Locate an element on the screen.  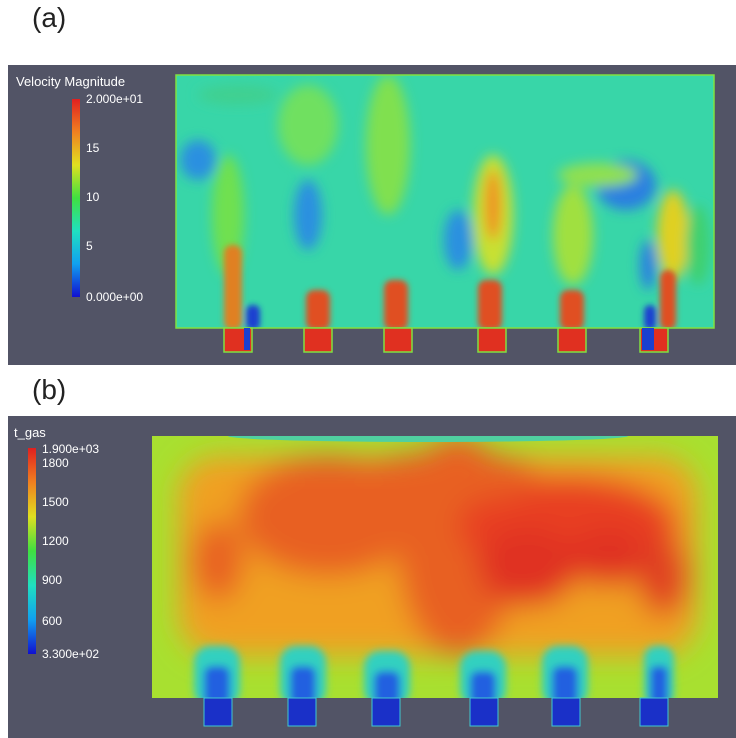
velocity-tick-15: 15 is located at coordinates (93, 148).